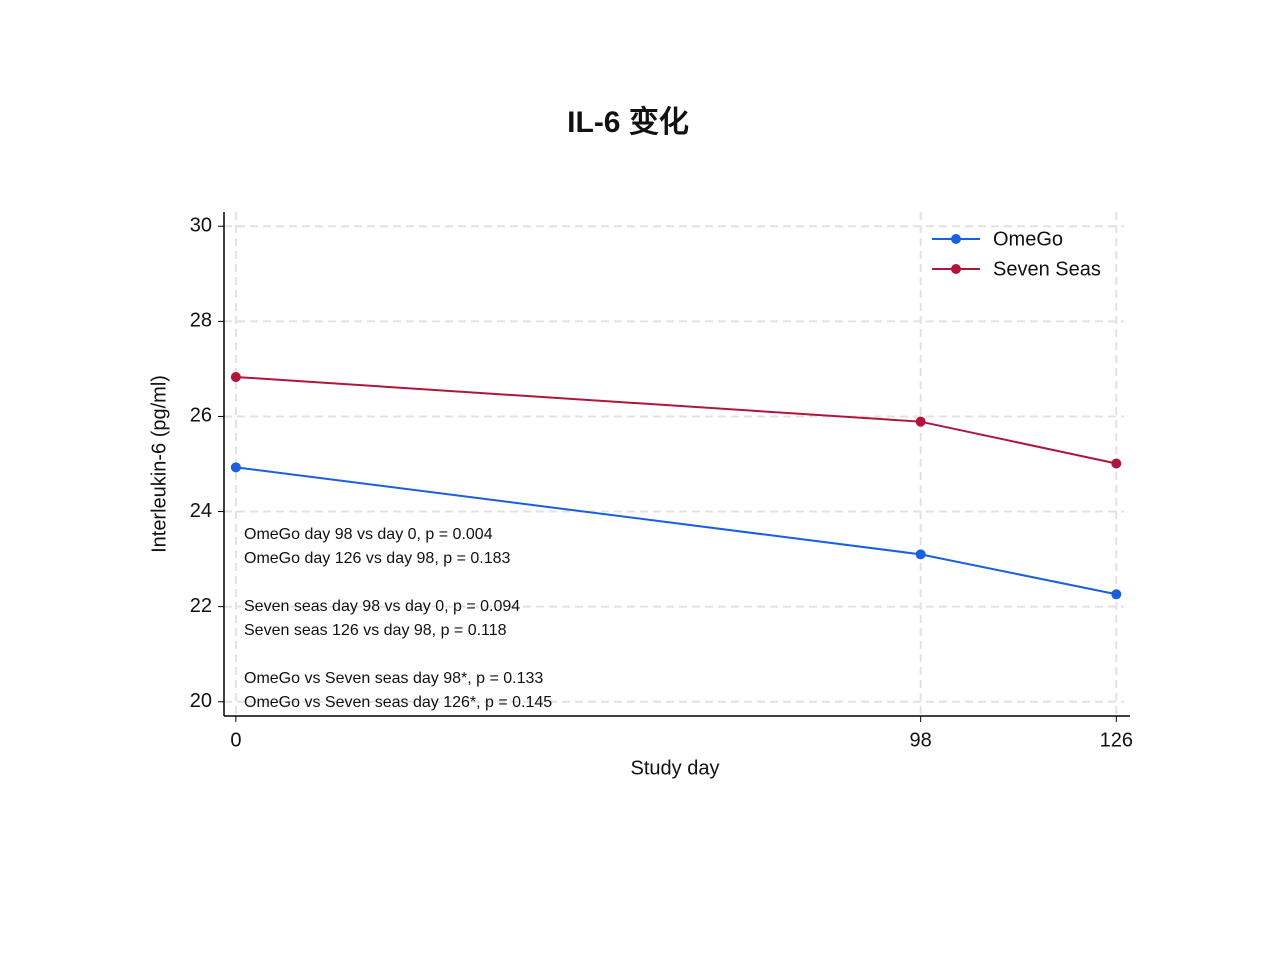 The height and width of the screenshot is (960, 1280). Describe the element at coordinates (201, 701) in the screenshot. I see `y-tick-label: 20` at that location.